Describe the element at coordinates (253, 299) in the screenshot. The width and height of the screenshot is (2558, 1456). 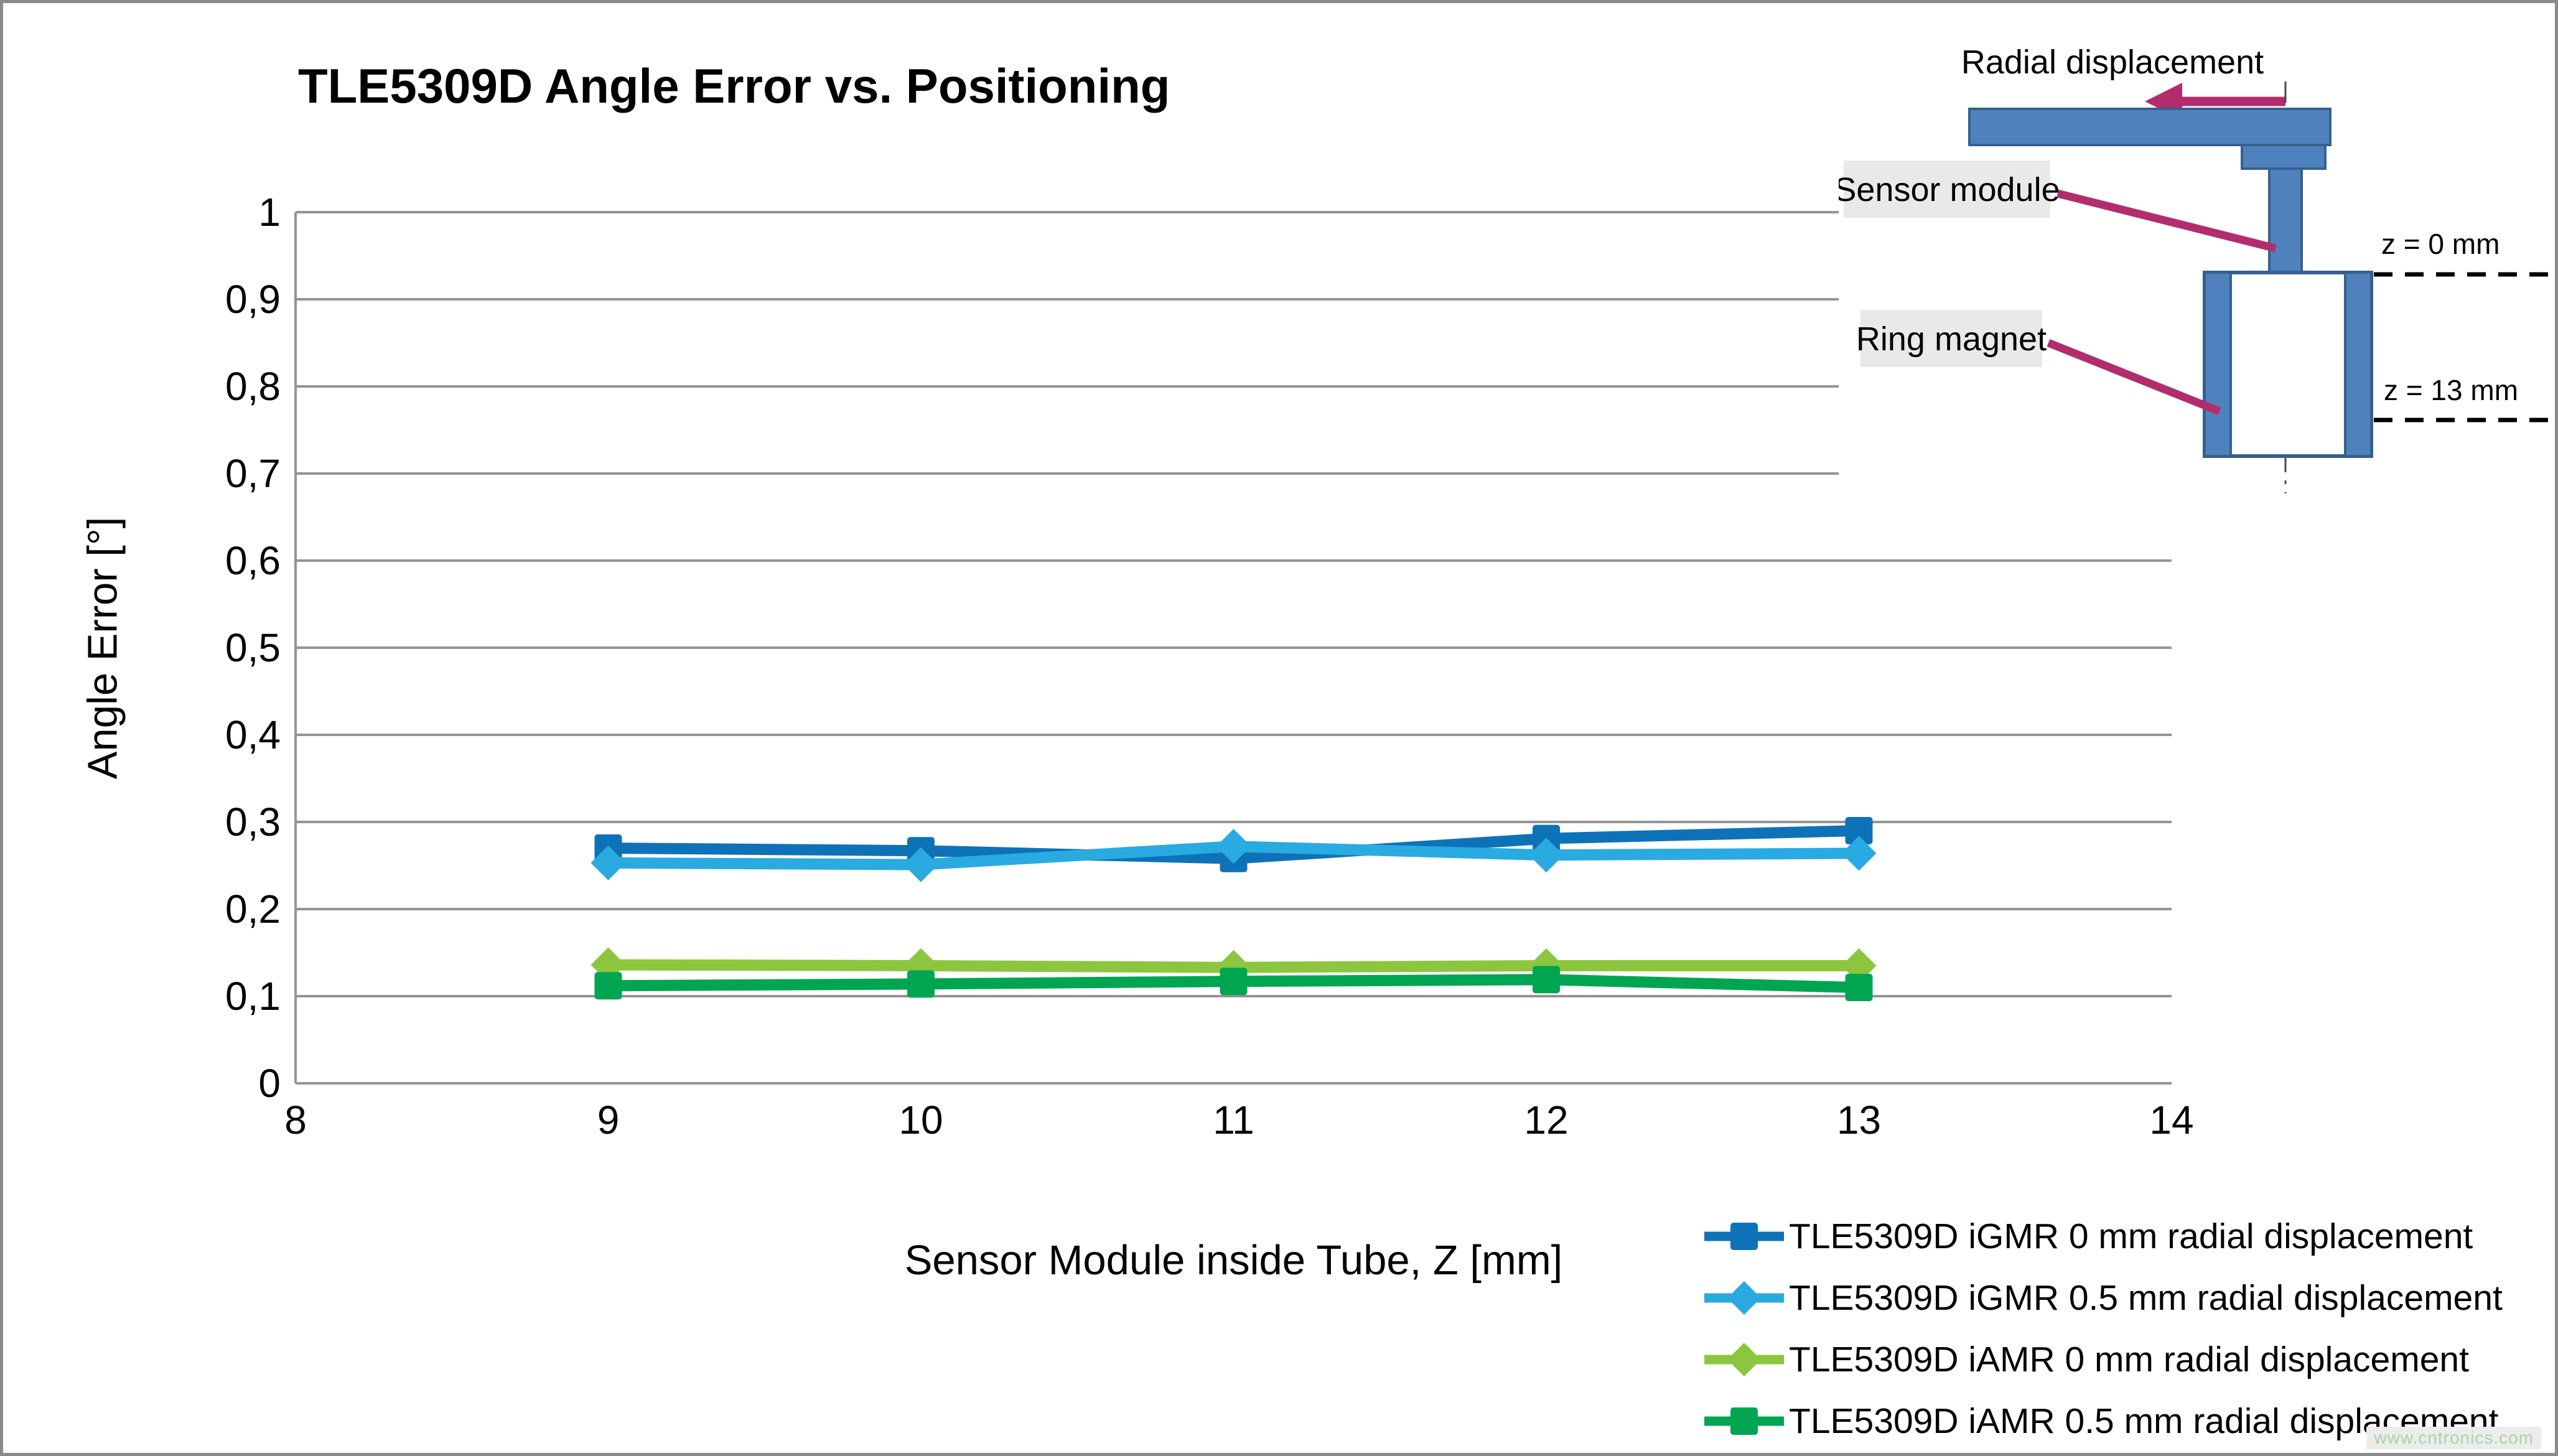
I see `y-tick-label: 0,9` at that location.